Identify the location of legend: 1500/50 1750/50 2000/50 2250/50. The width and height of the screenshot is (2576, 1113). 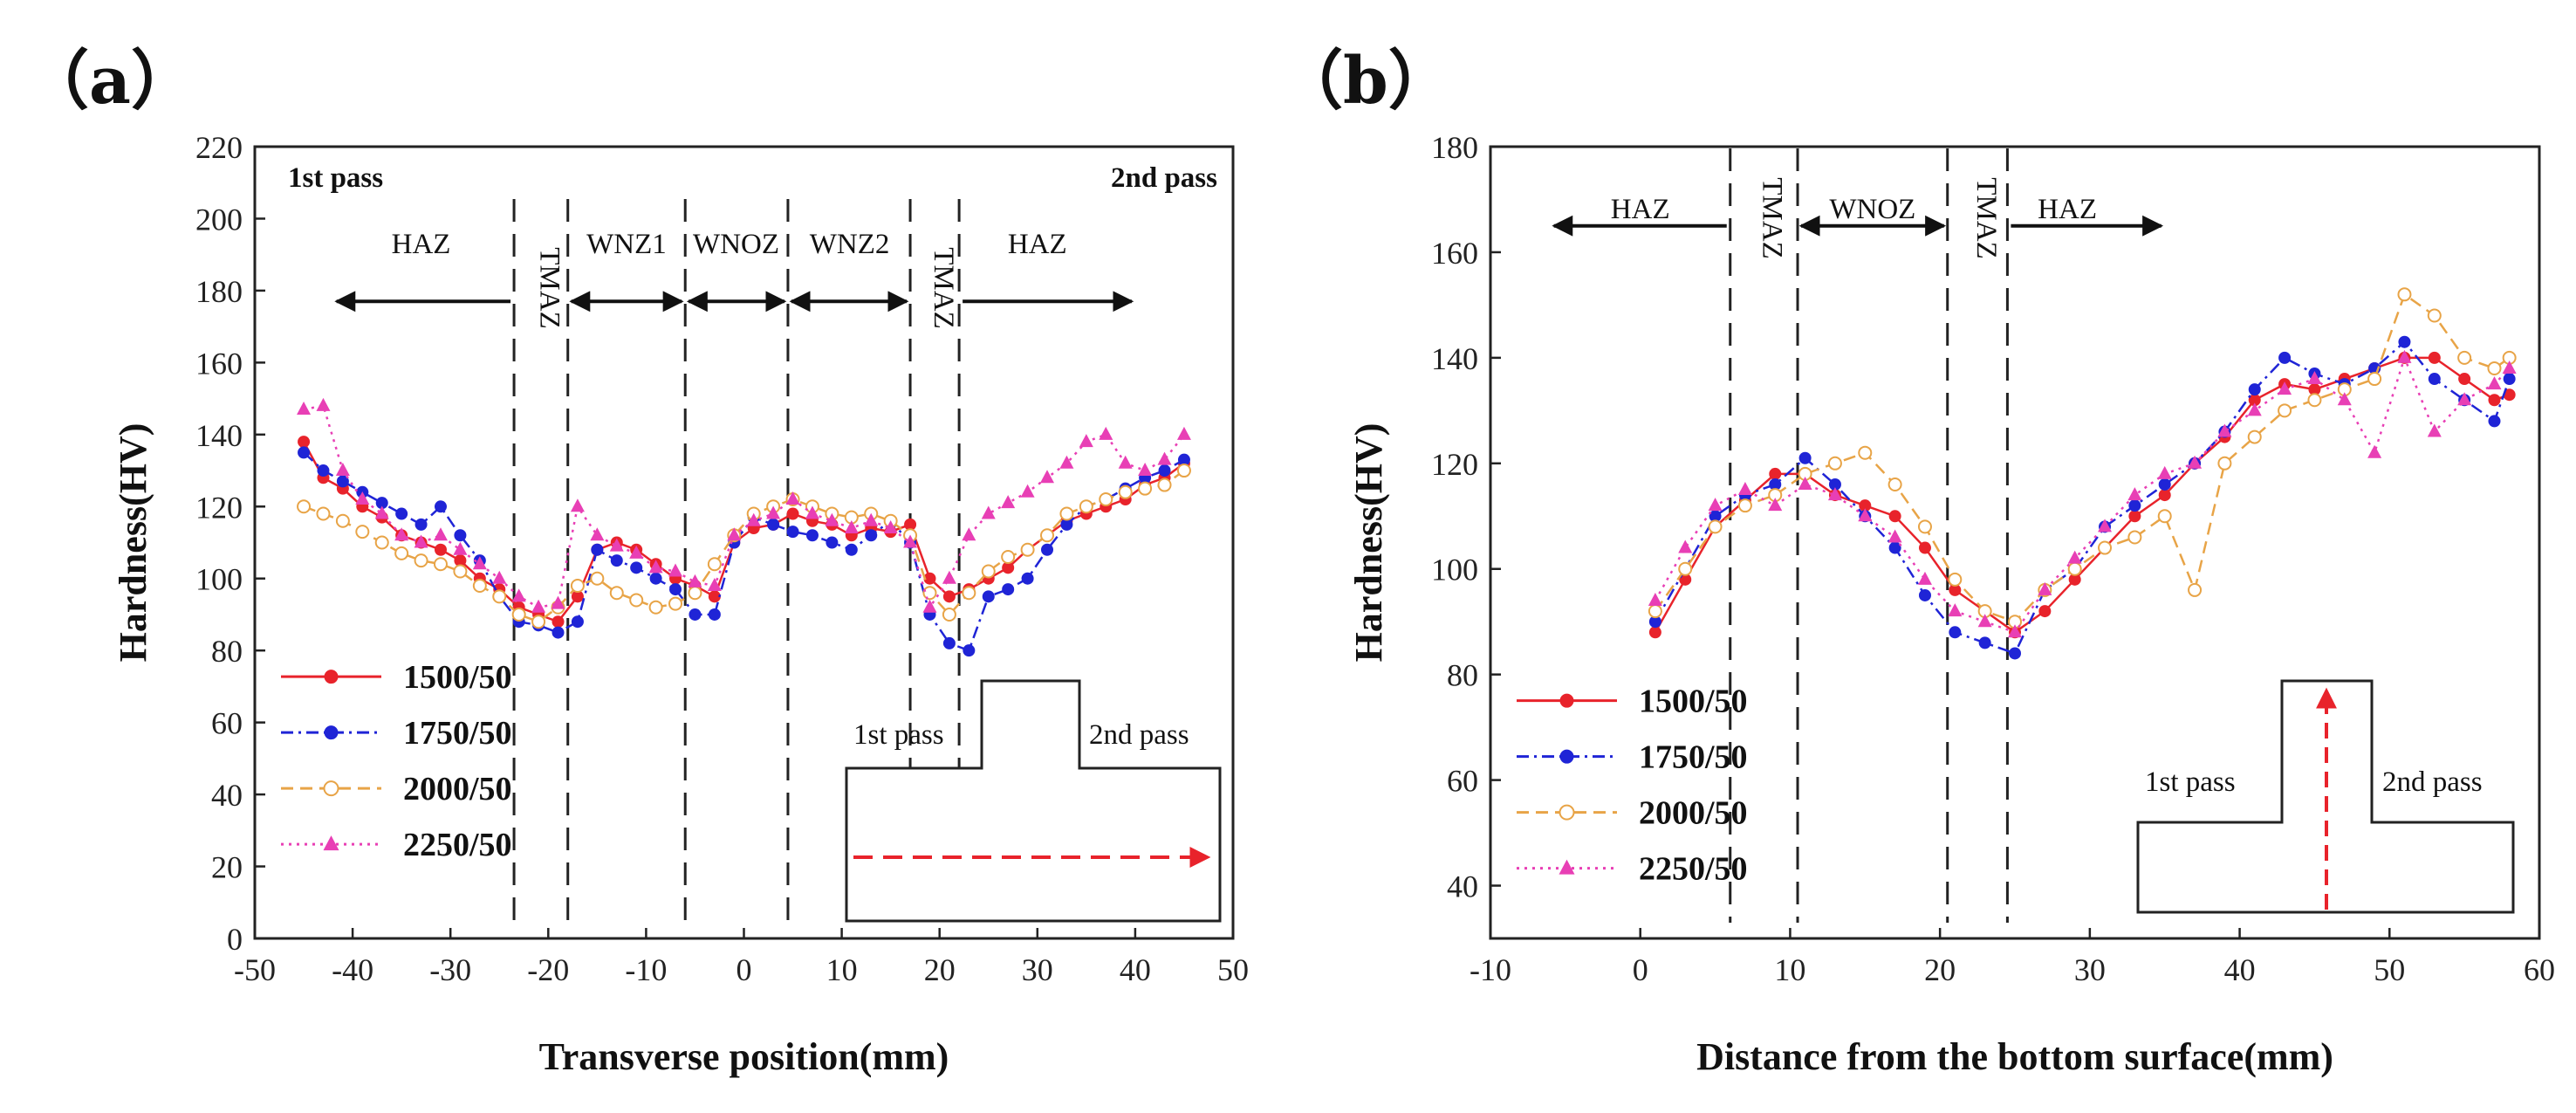
(396, 761).